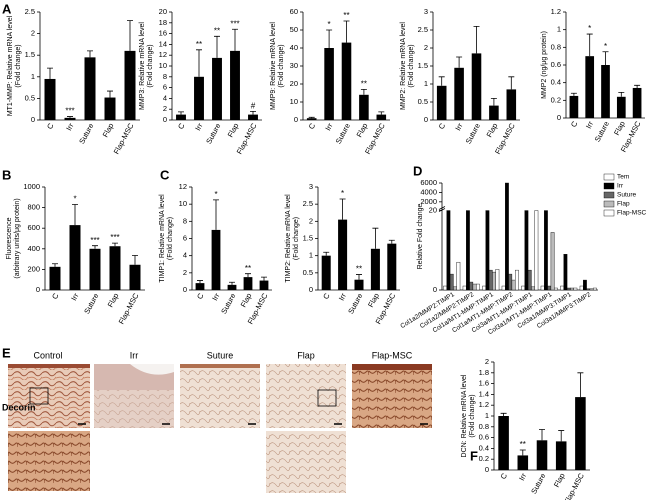  What do you see at coordinates (183, 203) in the screenshot?
I see `y-tick-label: 10` at bounding box center [183, 203].